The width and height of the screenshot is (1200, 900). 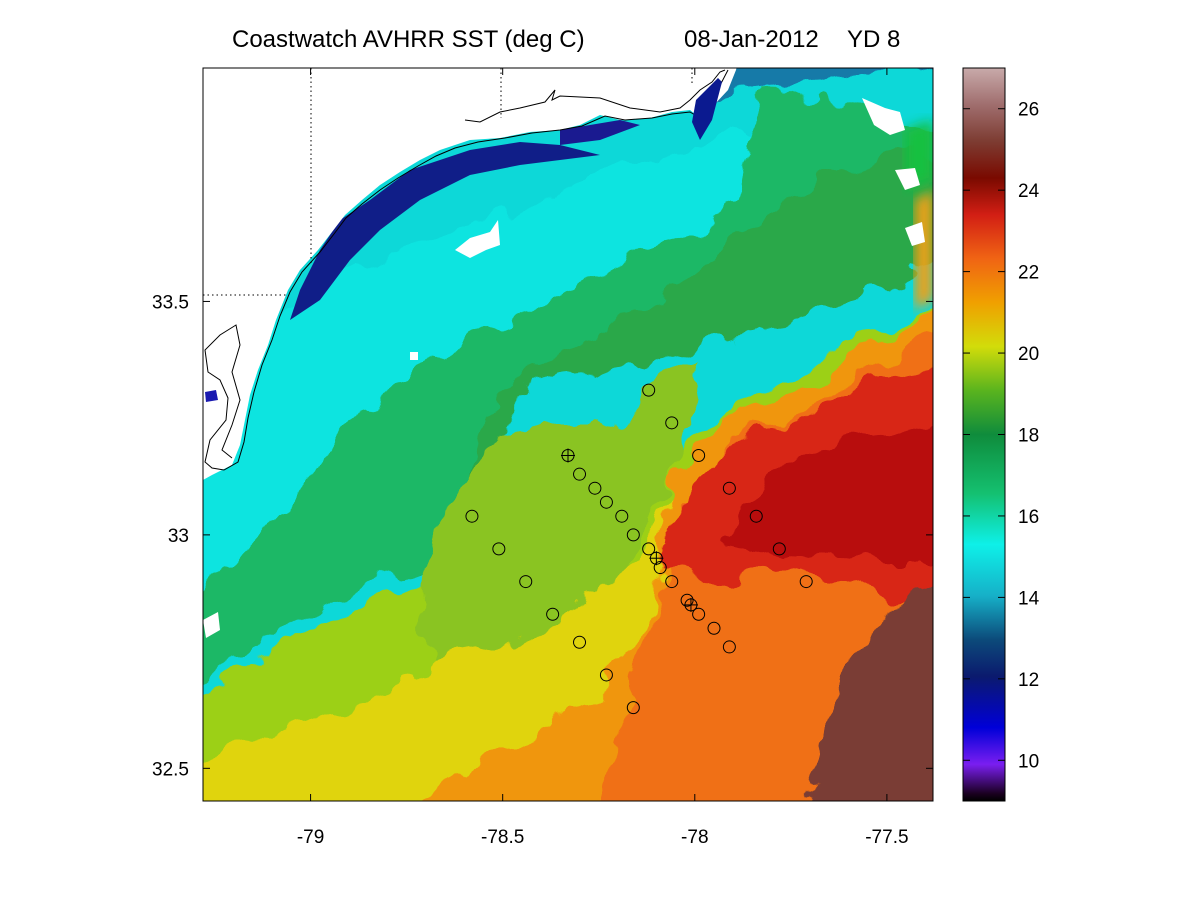 I want to click on title-date: 08-Jan-2012, so click(x=751, y=39).